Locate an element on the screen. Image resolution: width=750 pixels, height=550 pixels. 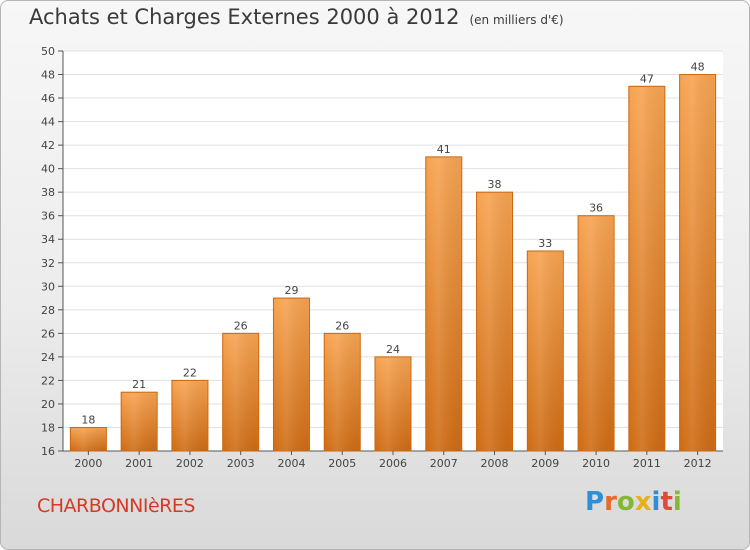
y-tick-label: 40 is located at coordinates (48, 169).